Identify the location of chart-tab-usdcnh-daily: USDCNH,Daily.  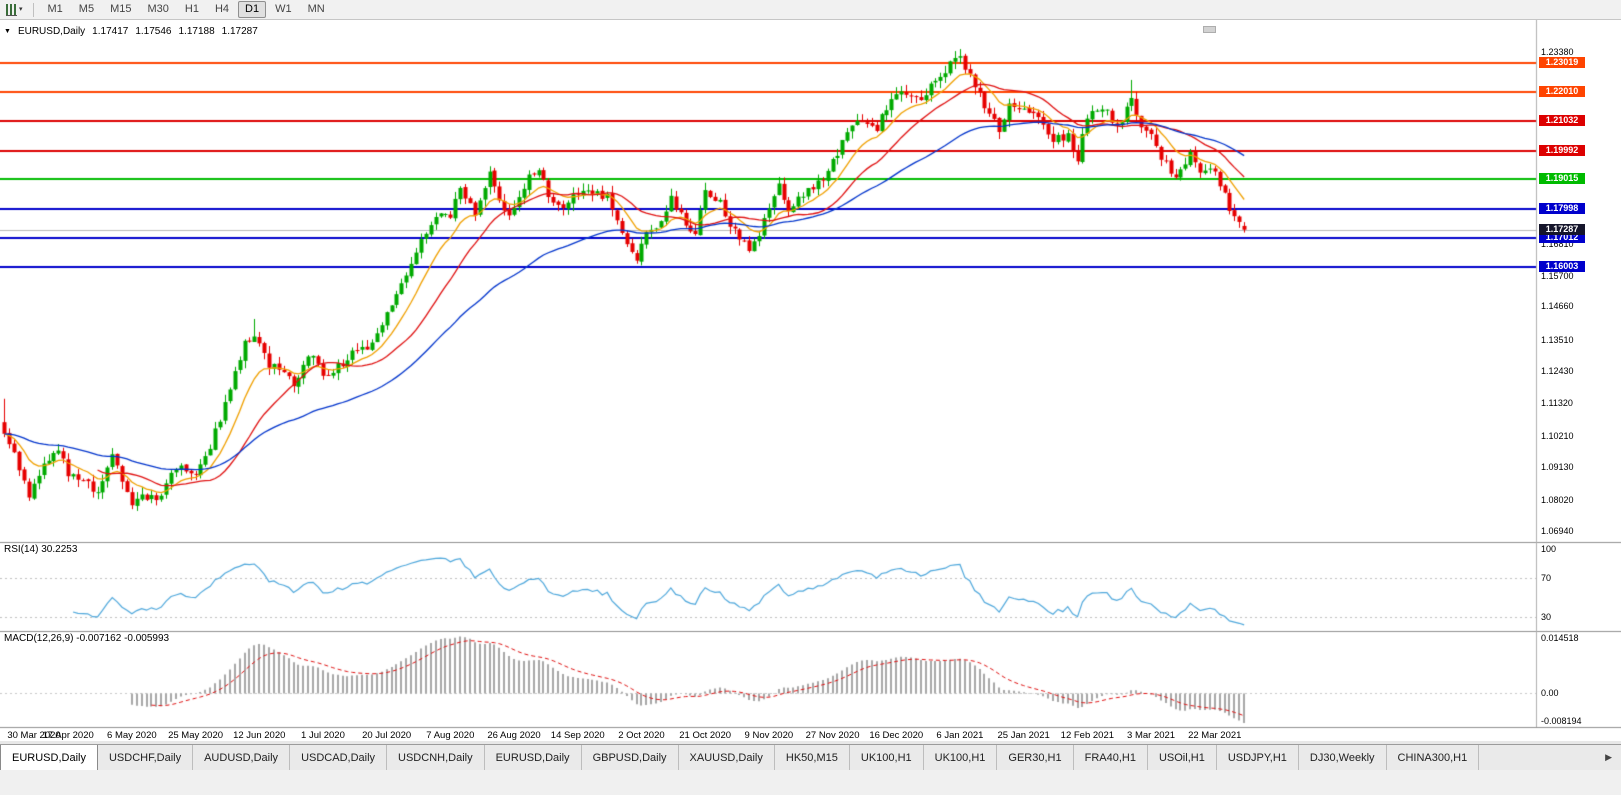
(436, 757).